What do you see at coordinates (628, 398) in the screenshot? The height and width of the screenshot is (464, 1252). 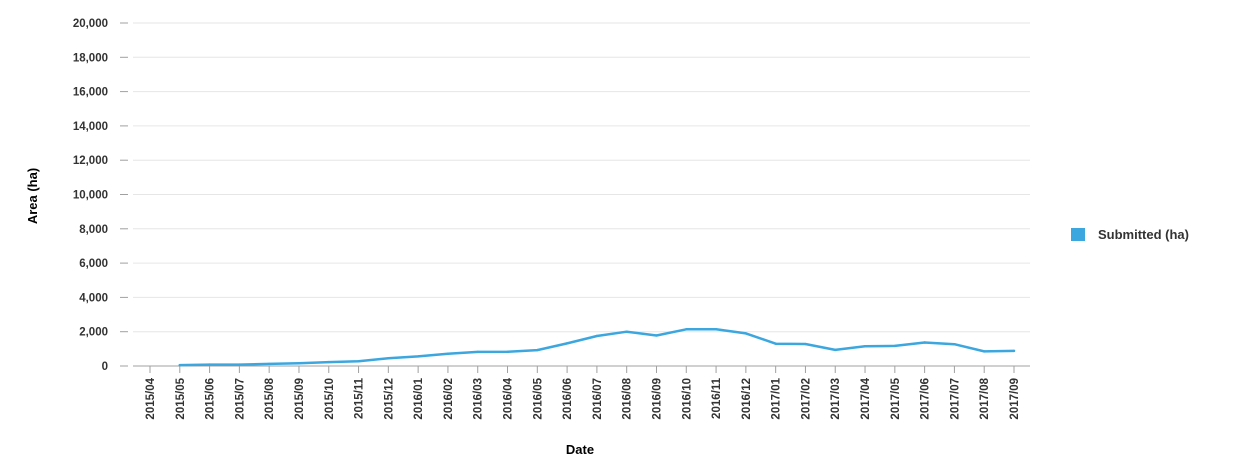 I see `x-tick-label: 2016/08` at bounding box center [628, 398].